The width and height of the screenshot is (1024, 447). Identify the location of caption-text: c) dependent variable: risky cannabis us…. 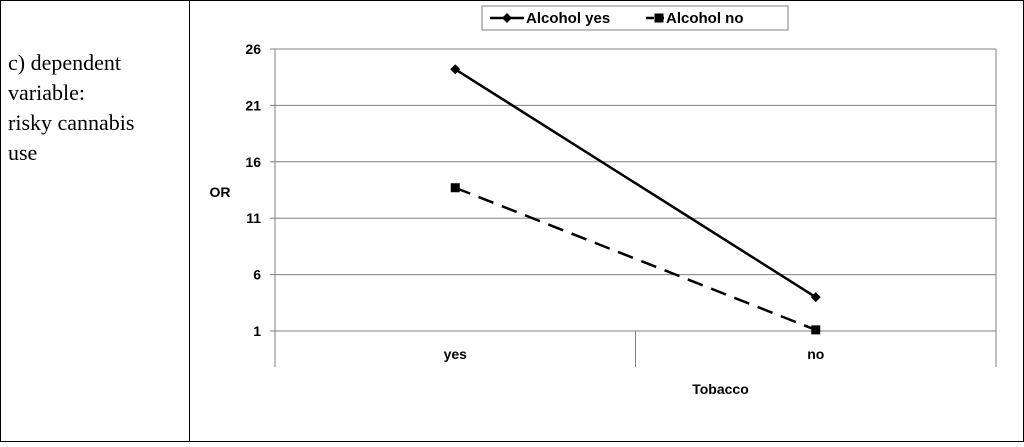
(96, 108).